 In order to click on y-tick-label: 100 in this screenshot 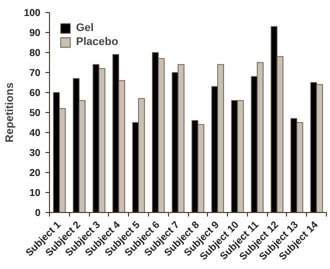, I will do `click(32, 13)`.